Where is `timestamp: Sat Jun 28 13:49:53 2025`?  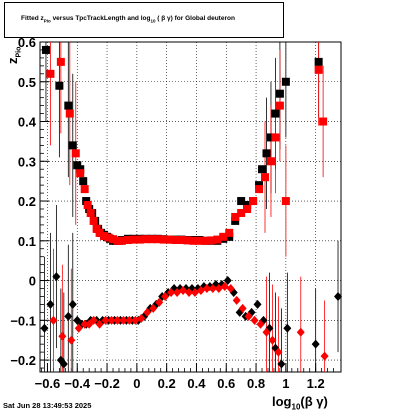 timestamp: Sat Jun 28 13:49:53 2025 is located at coordinates (47, 405).